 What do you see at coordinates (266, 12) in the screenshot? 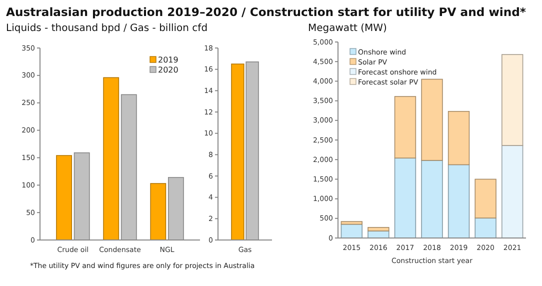
I see `text: Australasian production 2019–2020 / Construction start for utility PV and wind*` at bounding box center [266, 12].